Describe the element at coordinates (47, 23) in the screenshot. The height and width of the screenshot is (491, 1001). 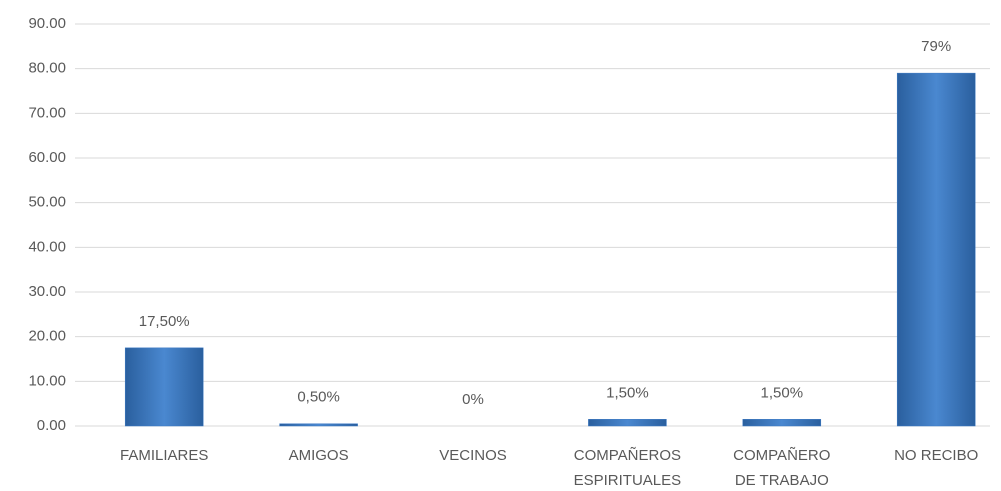
I see `y-tick-label: 90.00` at that location.